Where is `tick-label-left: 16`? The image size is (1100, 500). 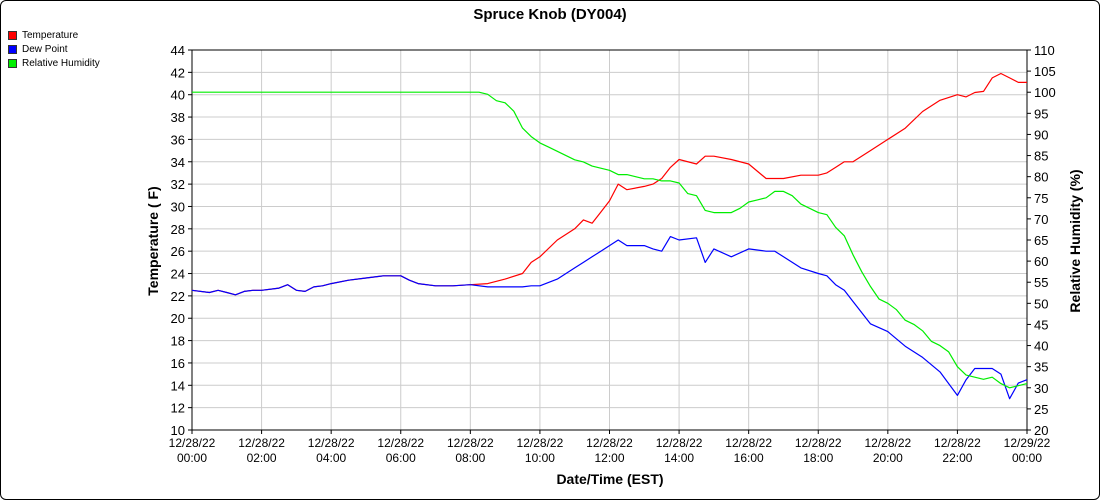 tick-label-left: 16 is located at coordinates (178, 363).